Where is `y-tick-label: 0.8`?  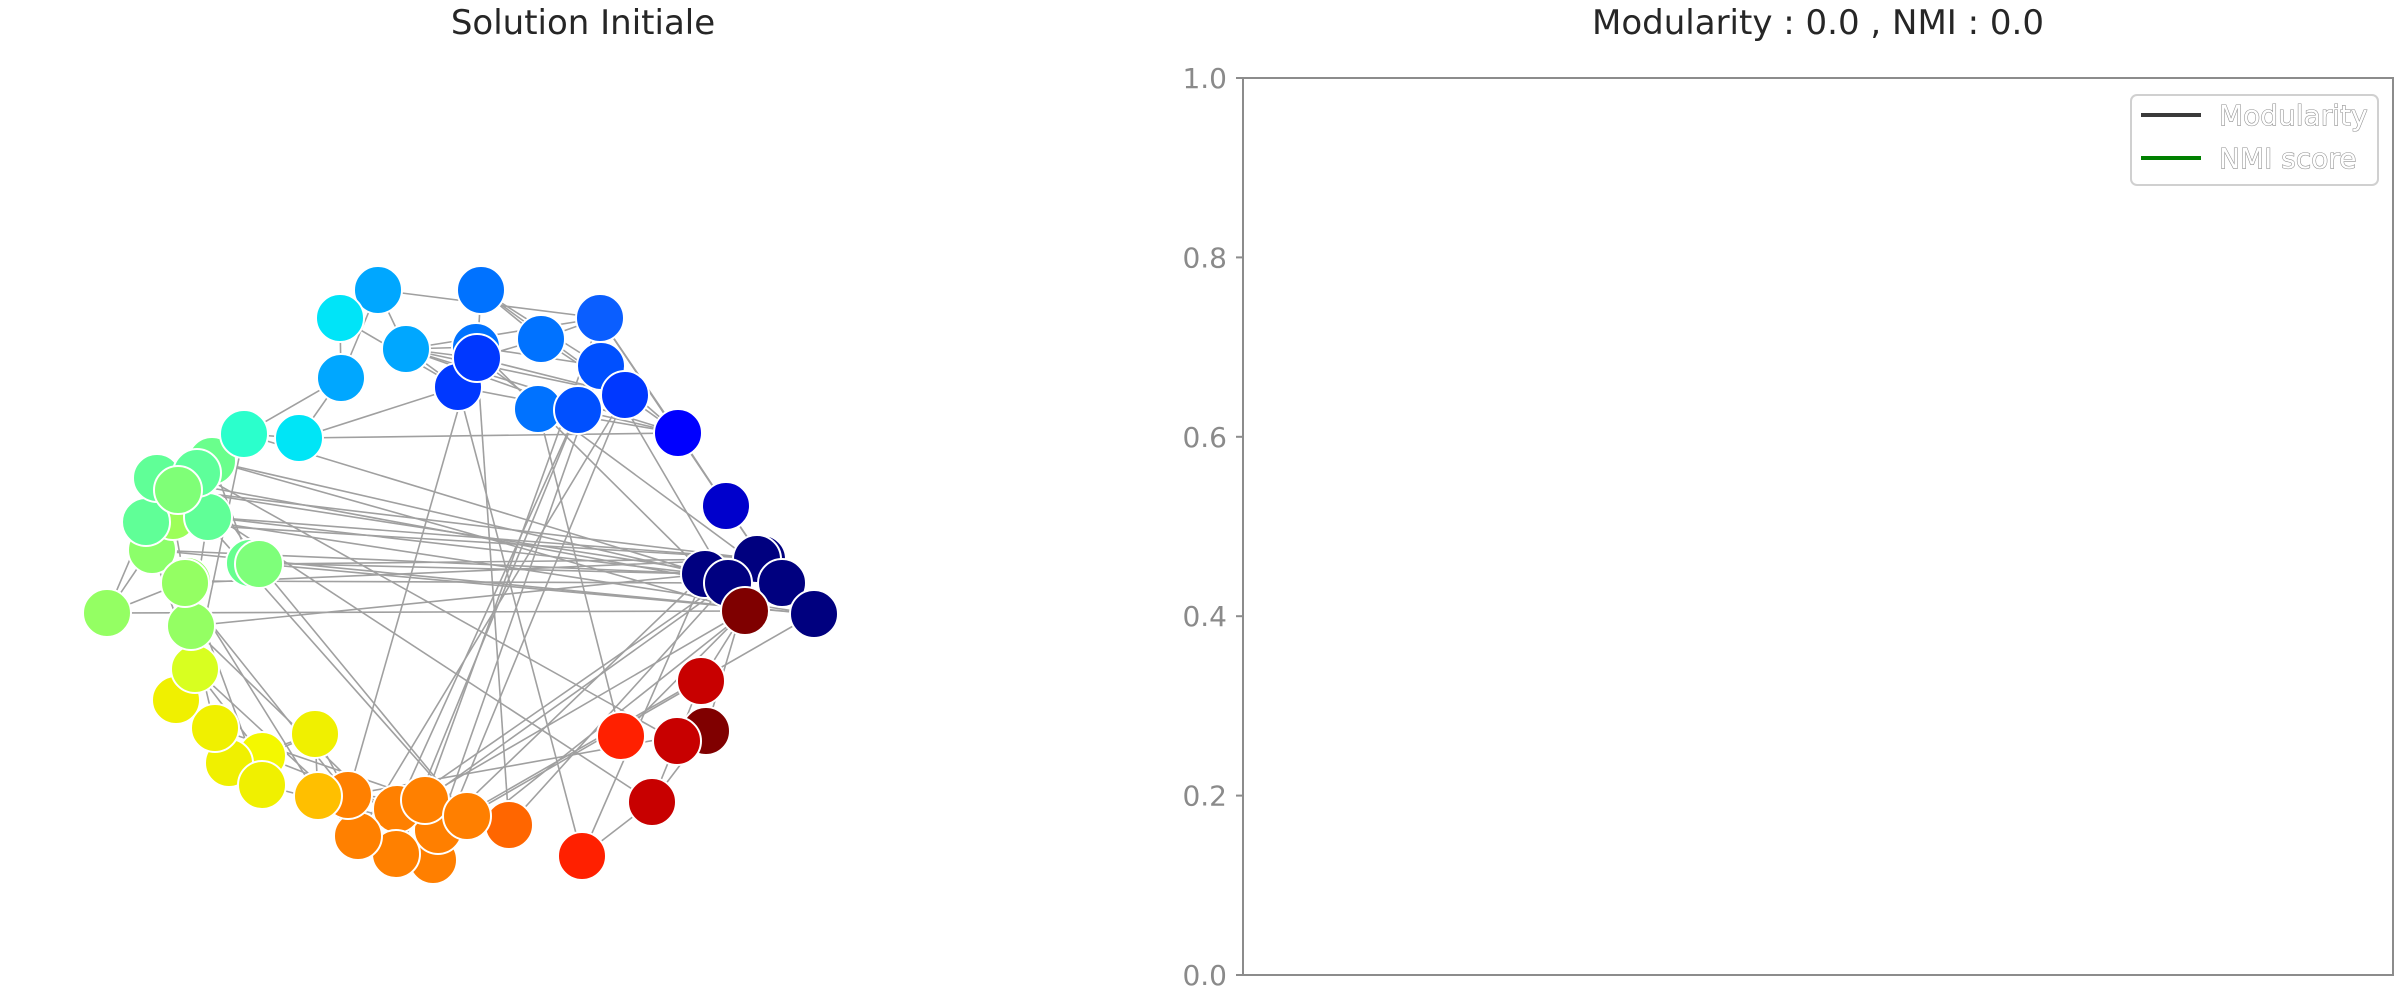
y-tick-label: 0.8 is located at coordinates (1204, 257).